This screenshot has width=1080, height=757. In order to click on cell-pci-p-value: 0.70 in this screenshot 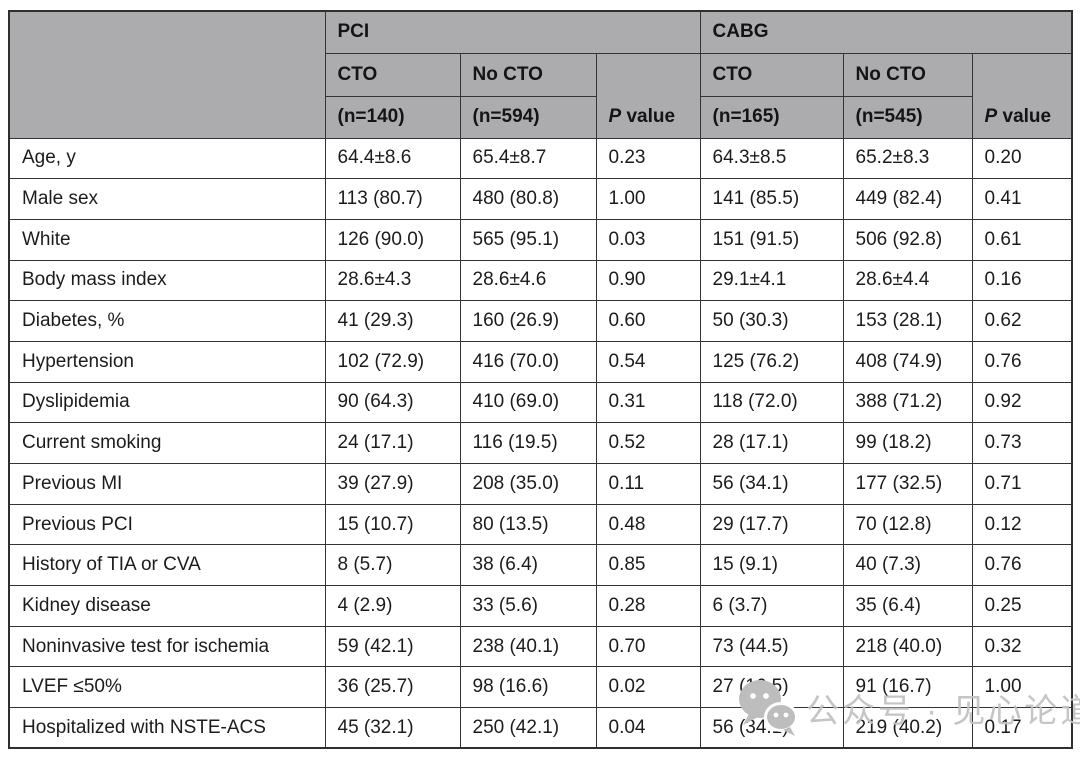, I will do `click(648, 646)`.